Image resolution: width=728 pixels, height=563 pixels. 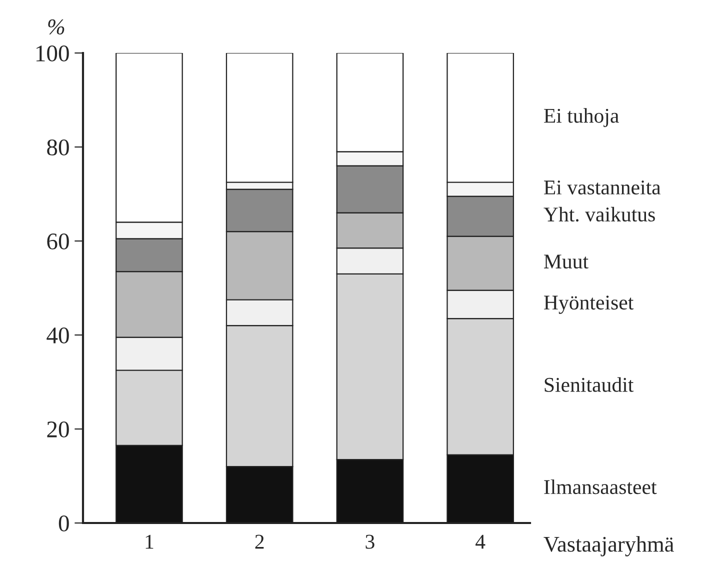 I want to click on series-label: Muut, so click(x=566, y=261).